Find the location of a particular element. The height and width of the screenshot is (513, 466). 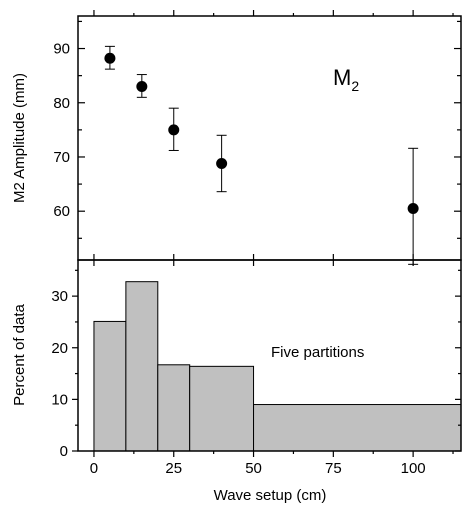

five-partitions-annotation: Five partitions is located at coordinates (317, 352).